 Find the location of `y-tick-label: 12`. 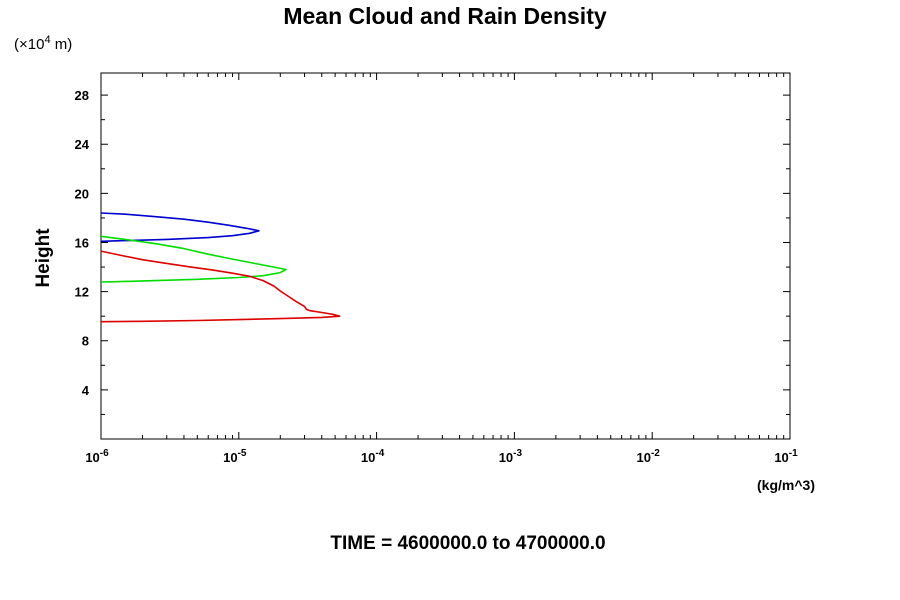

y-tick-label: 12 is located at coordinates (82, 292).